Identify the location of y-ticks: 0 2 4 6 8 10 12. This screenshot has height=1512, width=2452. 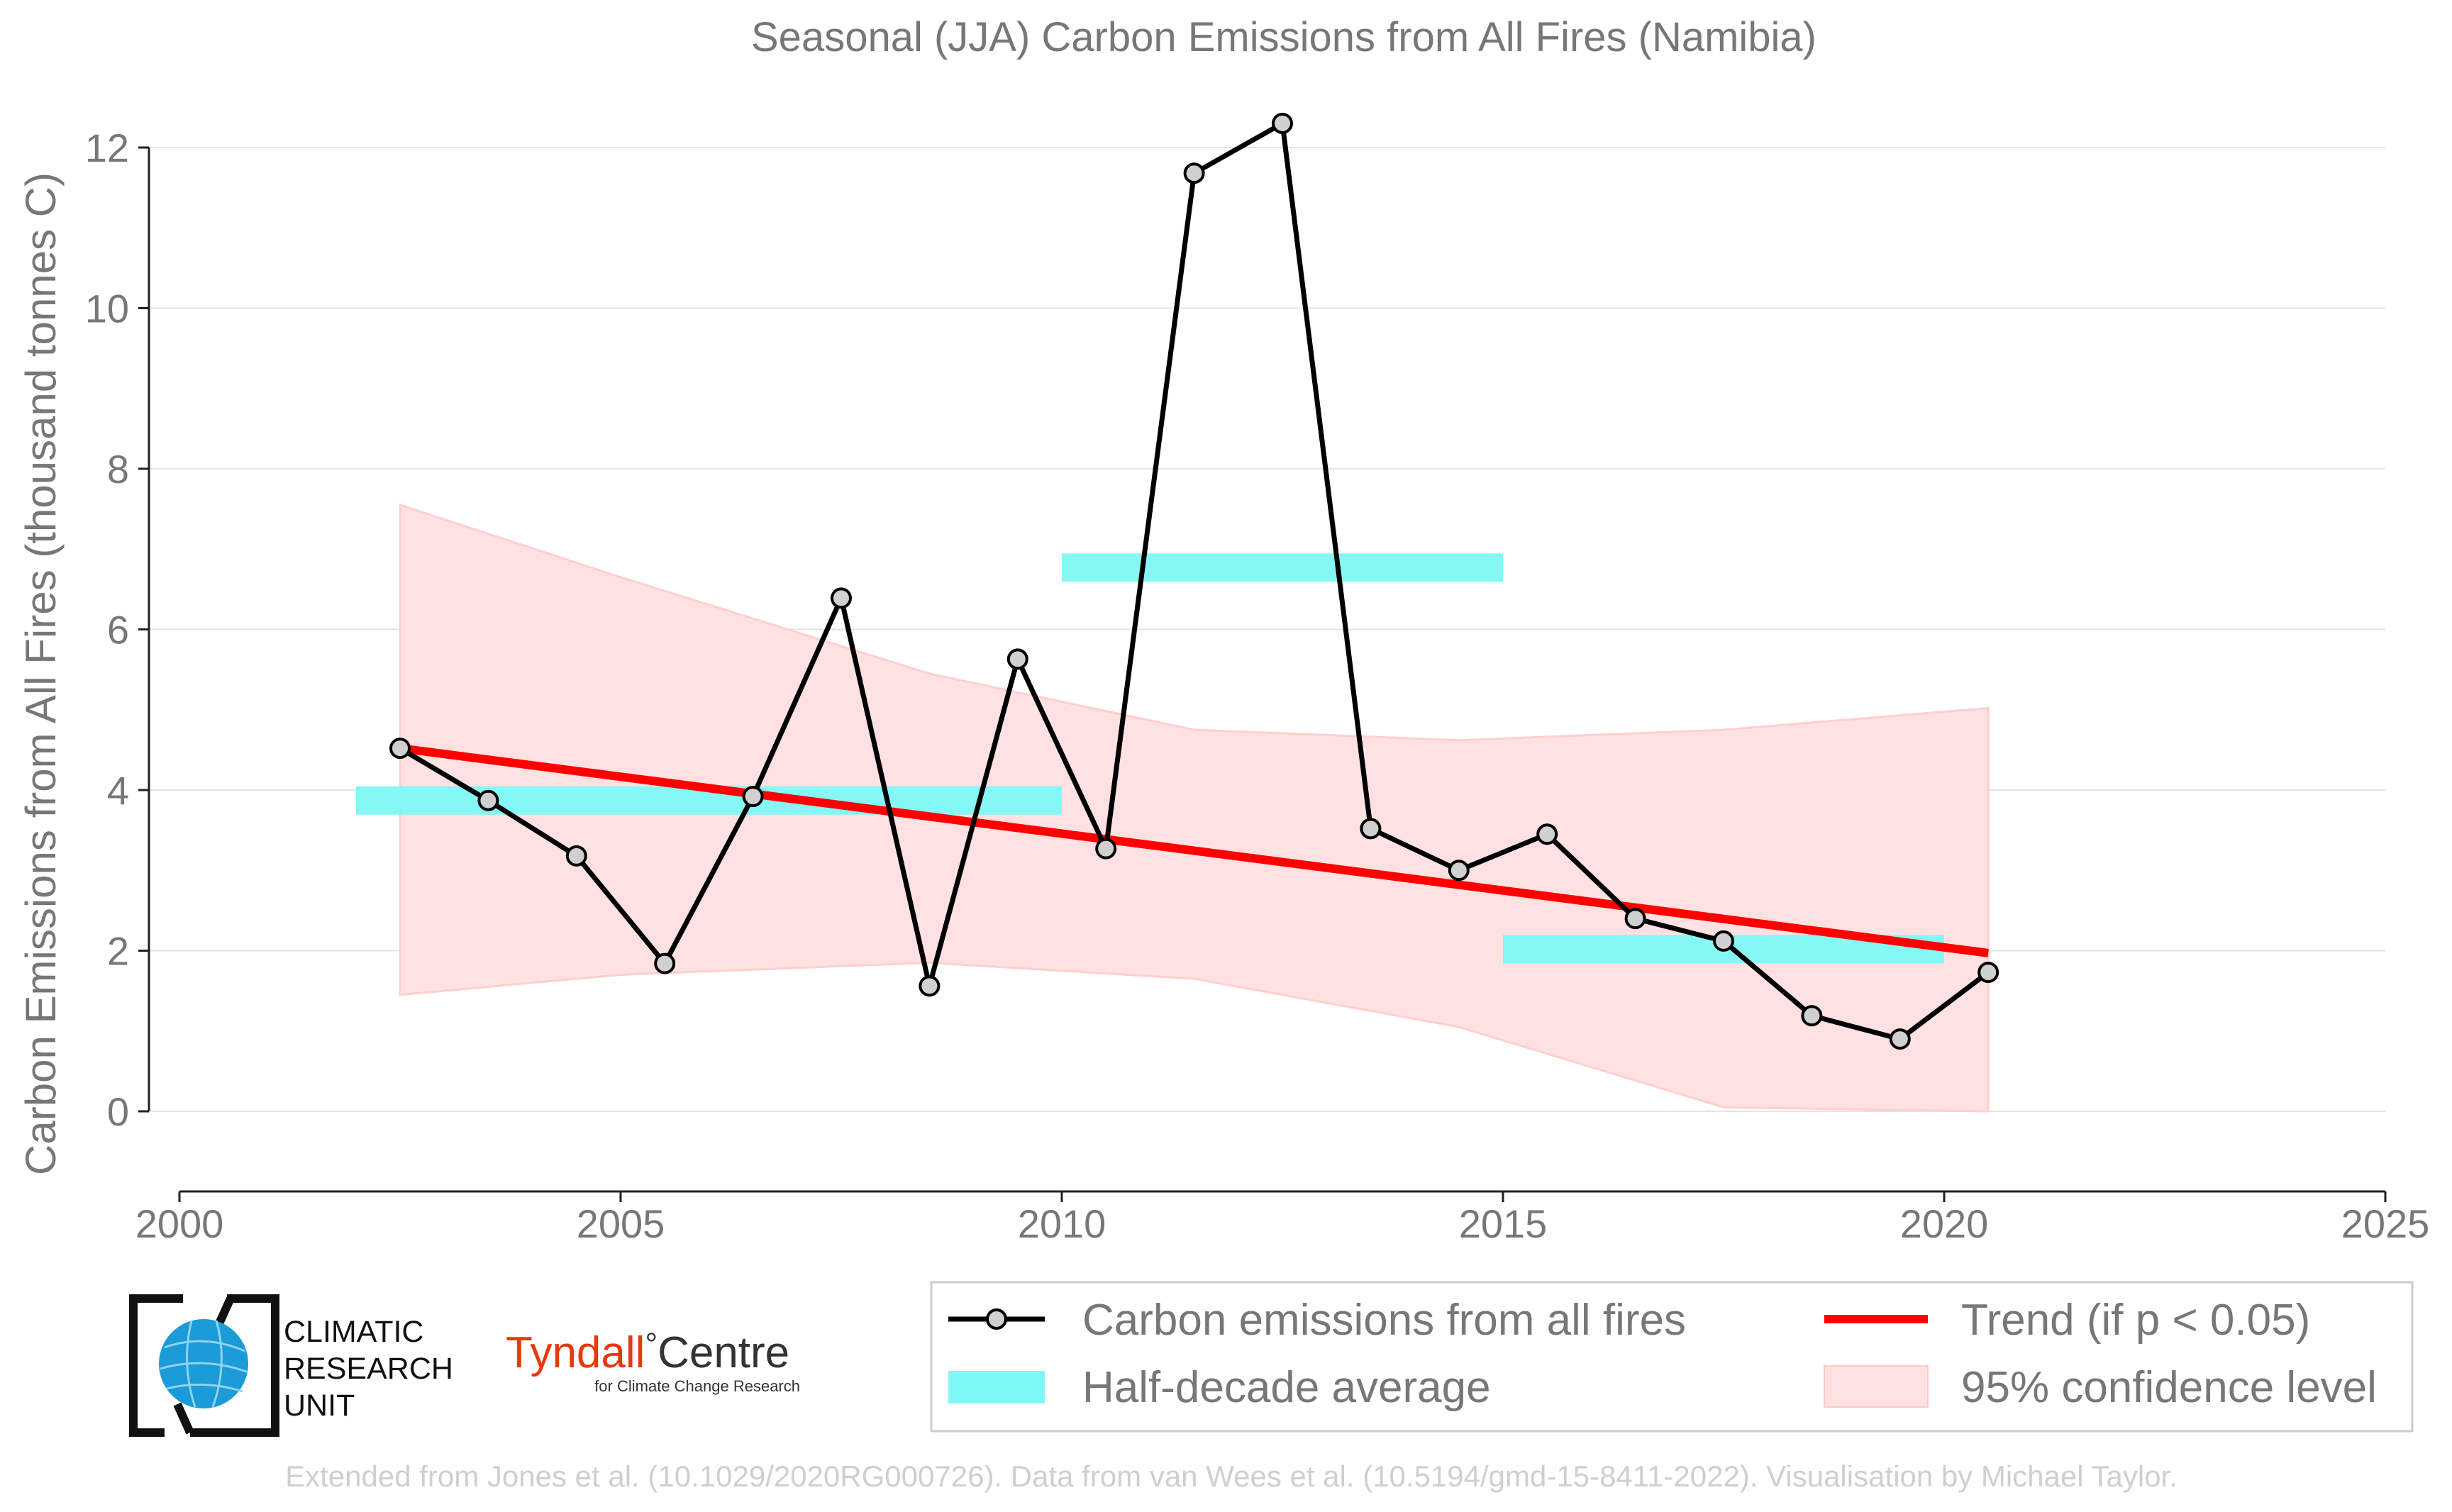
(117, 630).